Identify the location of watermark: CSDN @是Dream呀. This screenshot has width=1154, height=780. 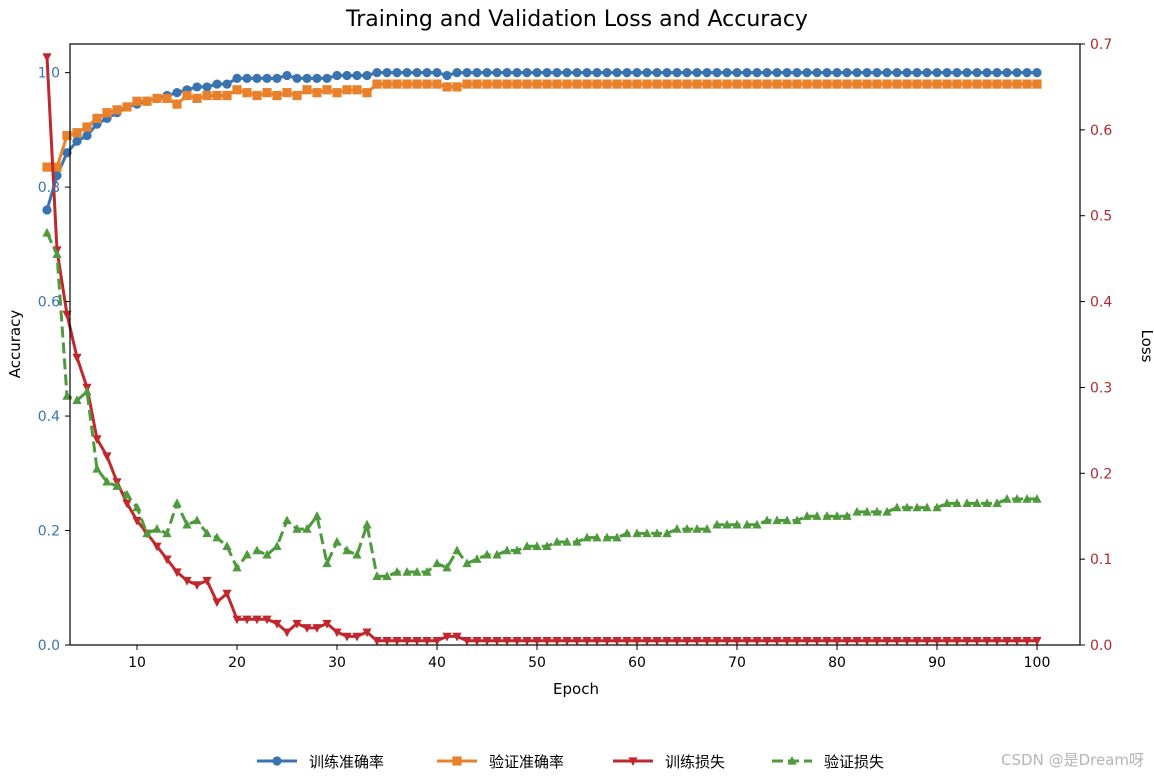
(1072, 760).